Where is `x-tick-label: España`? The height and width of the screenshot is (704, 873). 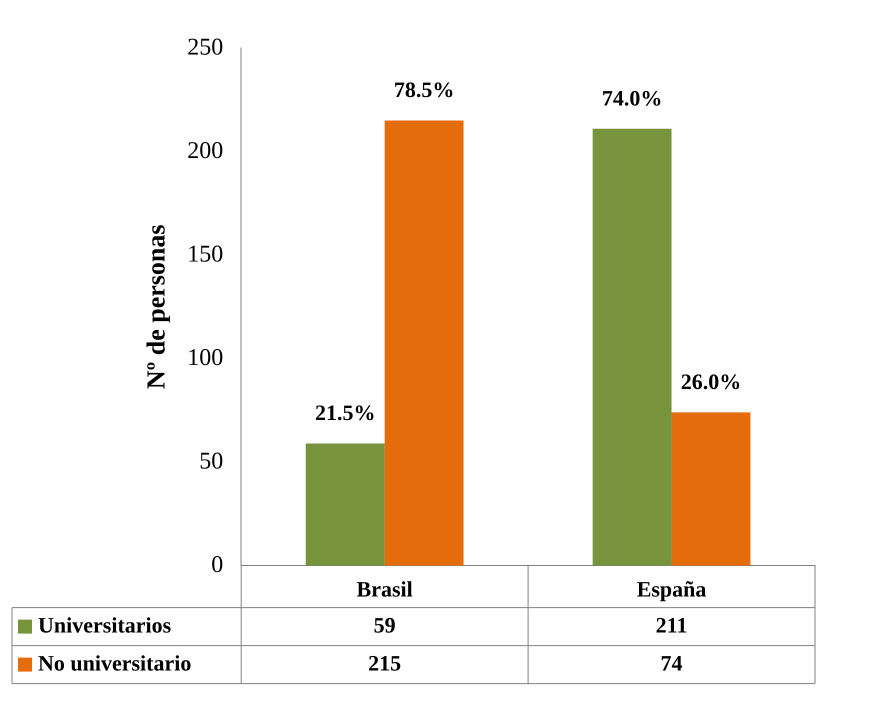 x-tick-label: España is located at coordinates (671, 589).